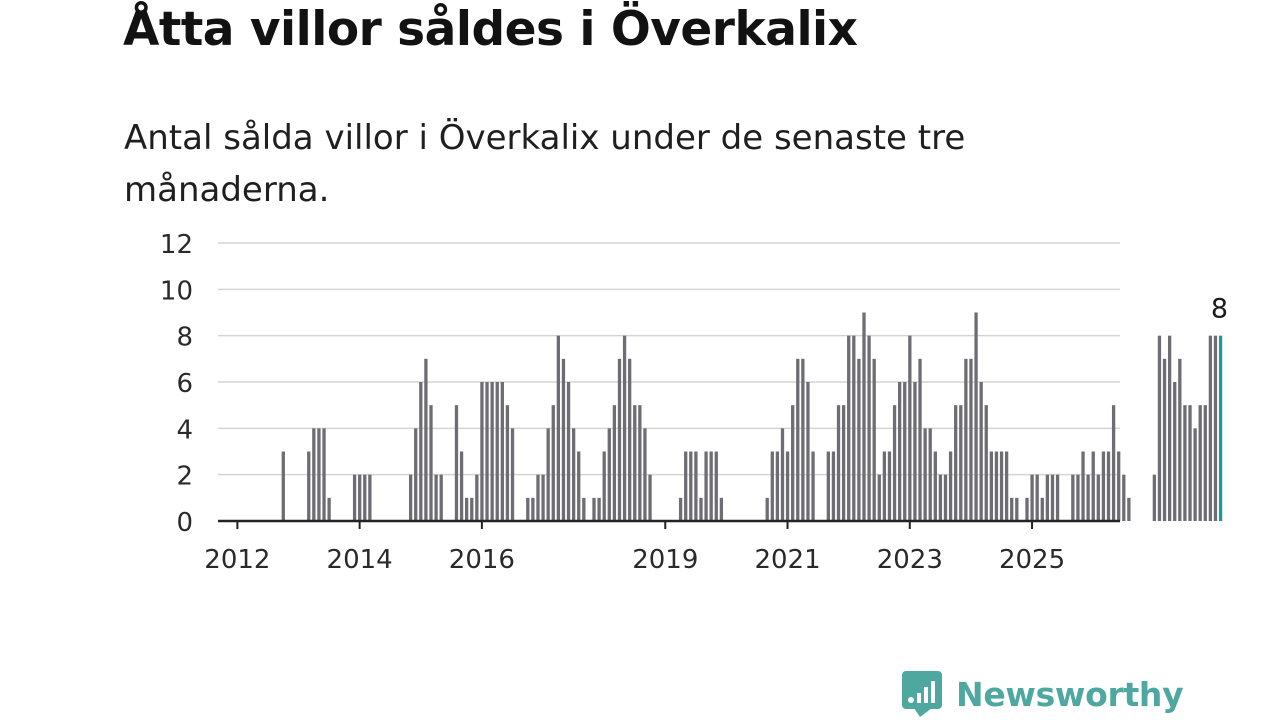 The width and height of the screenshot is (1280, 720). Describe the element at coordinates (176, 245) in the screenshot. I see `y-tick-label: 12` at that location.